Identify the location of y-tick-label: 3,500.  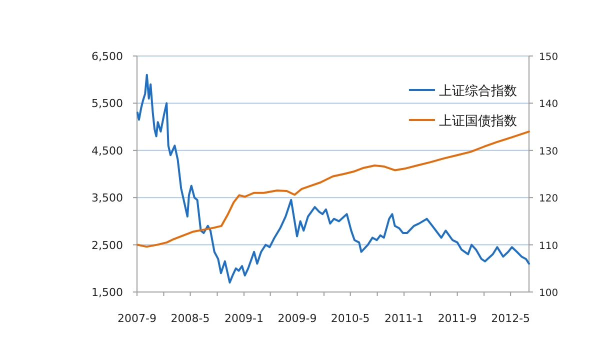
(107, 198).